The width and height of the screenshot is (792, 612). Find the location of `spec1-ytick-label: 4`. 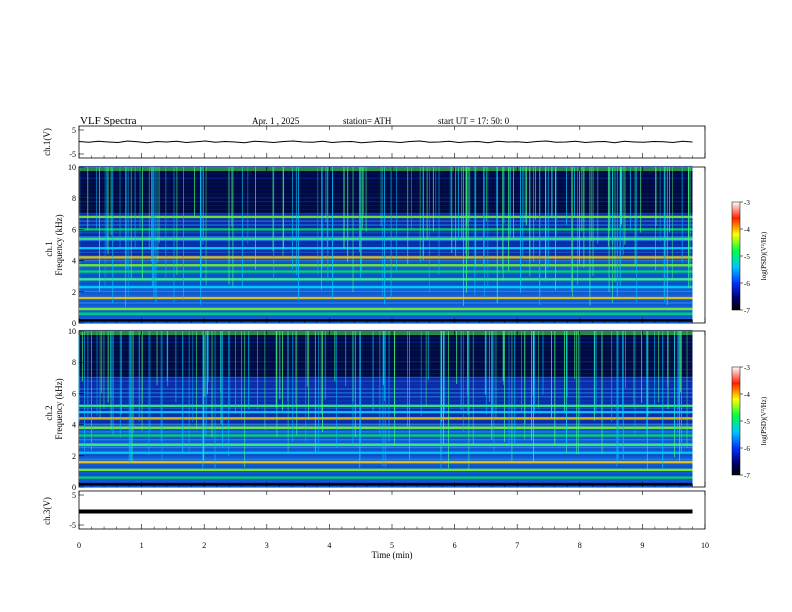

spec1-ytick-label: 4 is located at coordinates (74, 261).